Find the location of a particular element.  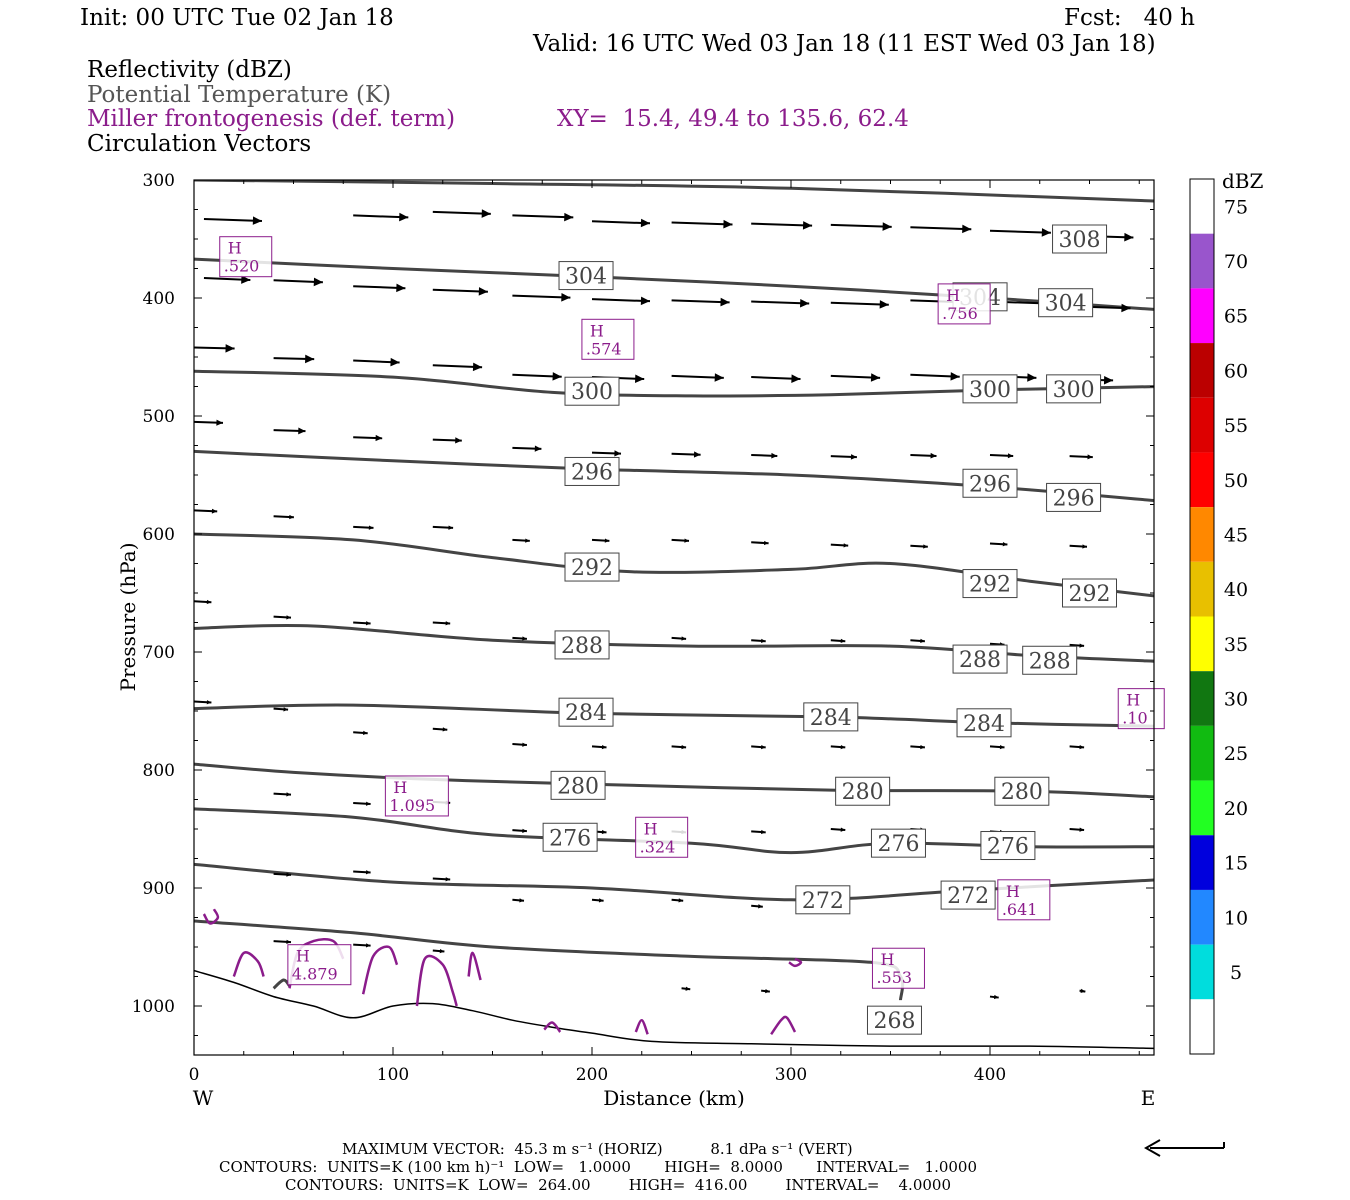

colorbar-label: 65 is located at coordinates (1236, 317).